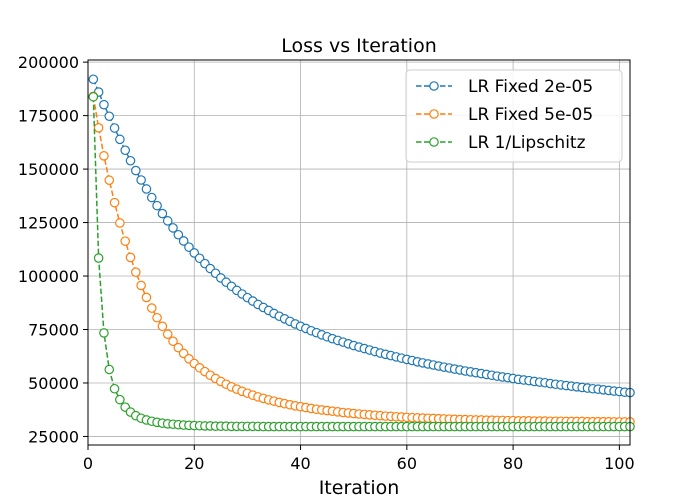 The height and width of the screenshot is (500, 700). Describe the element at coordinates (407, 463) in the screenshot. I see `x-tick-label: 60` at that location.